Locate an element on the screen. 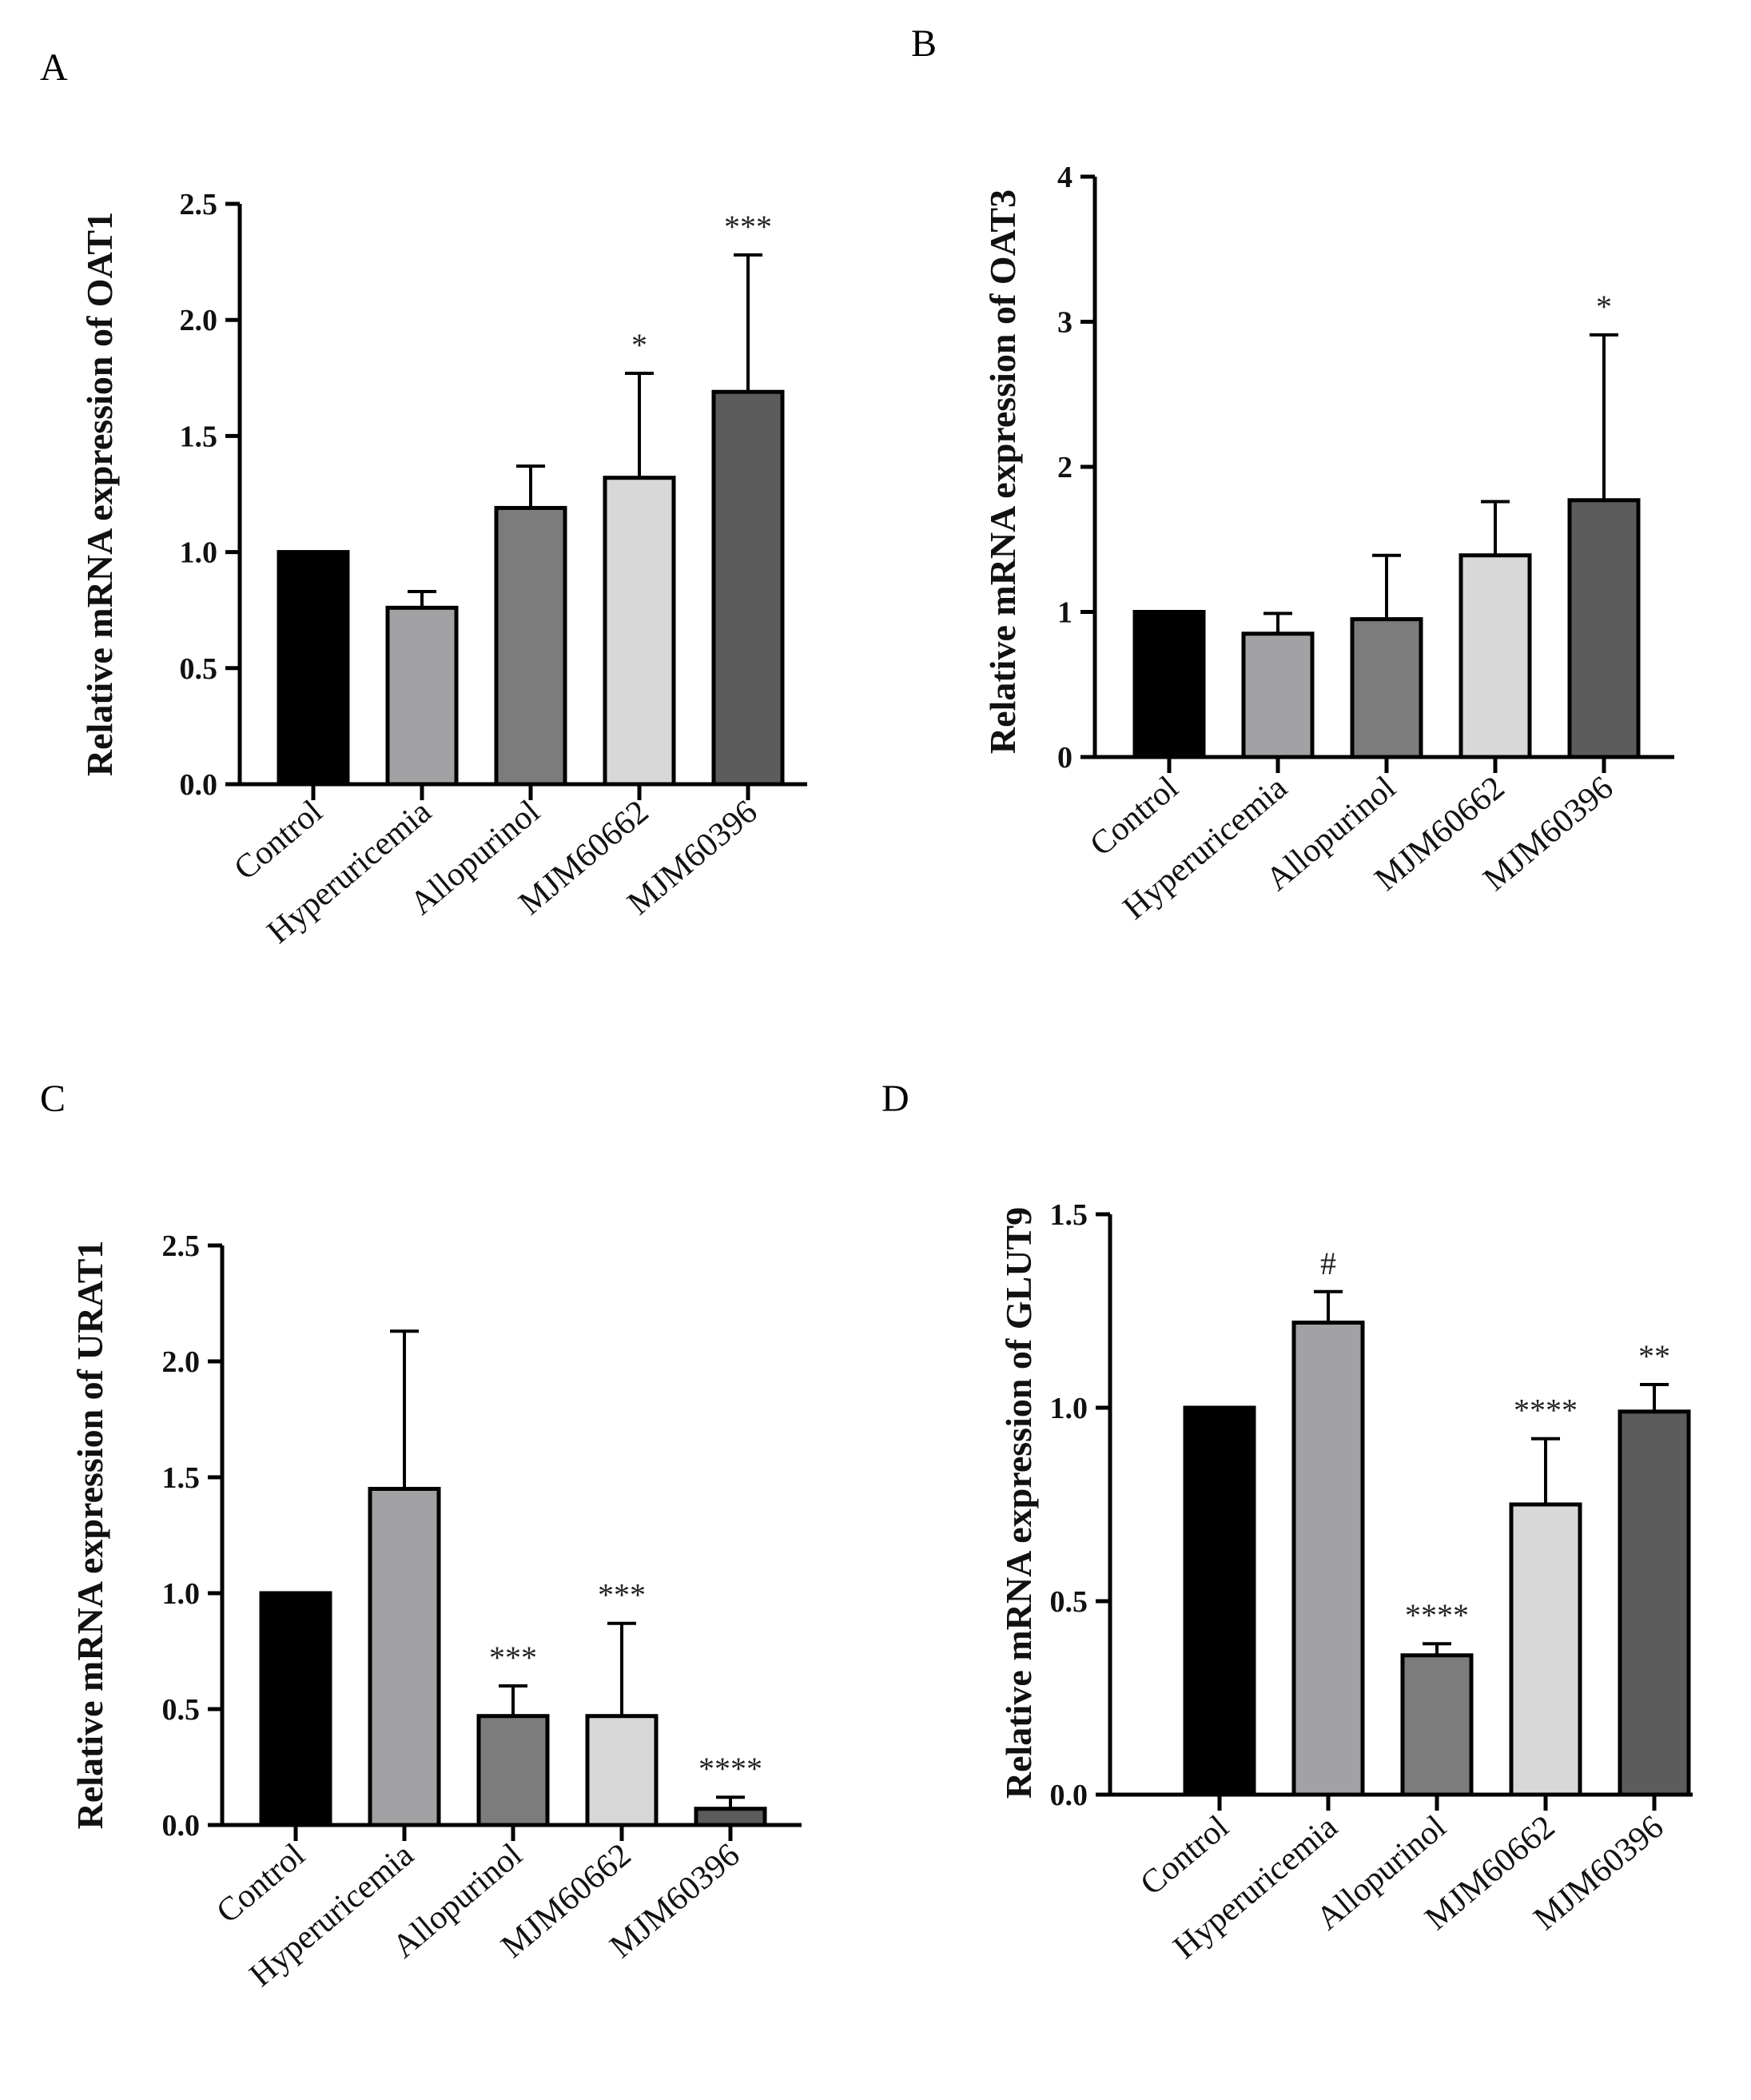 The height and width of the screenshot is (2100, 1751). panel-letter: B is located at coordinates (924, 43).